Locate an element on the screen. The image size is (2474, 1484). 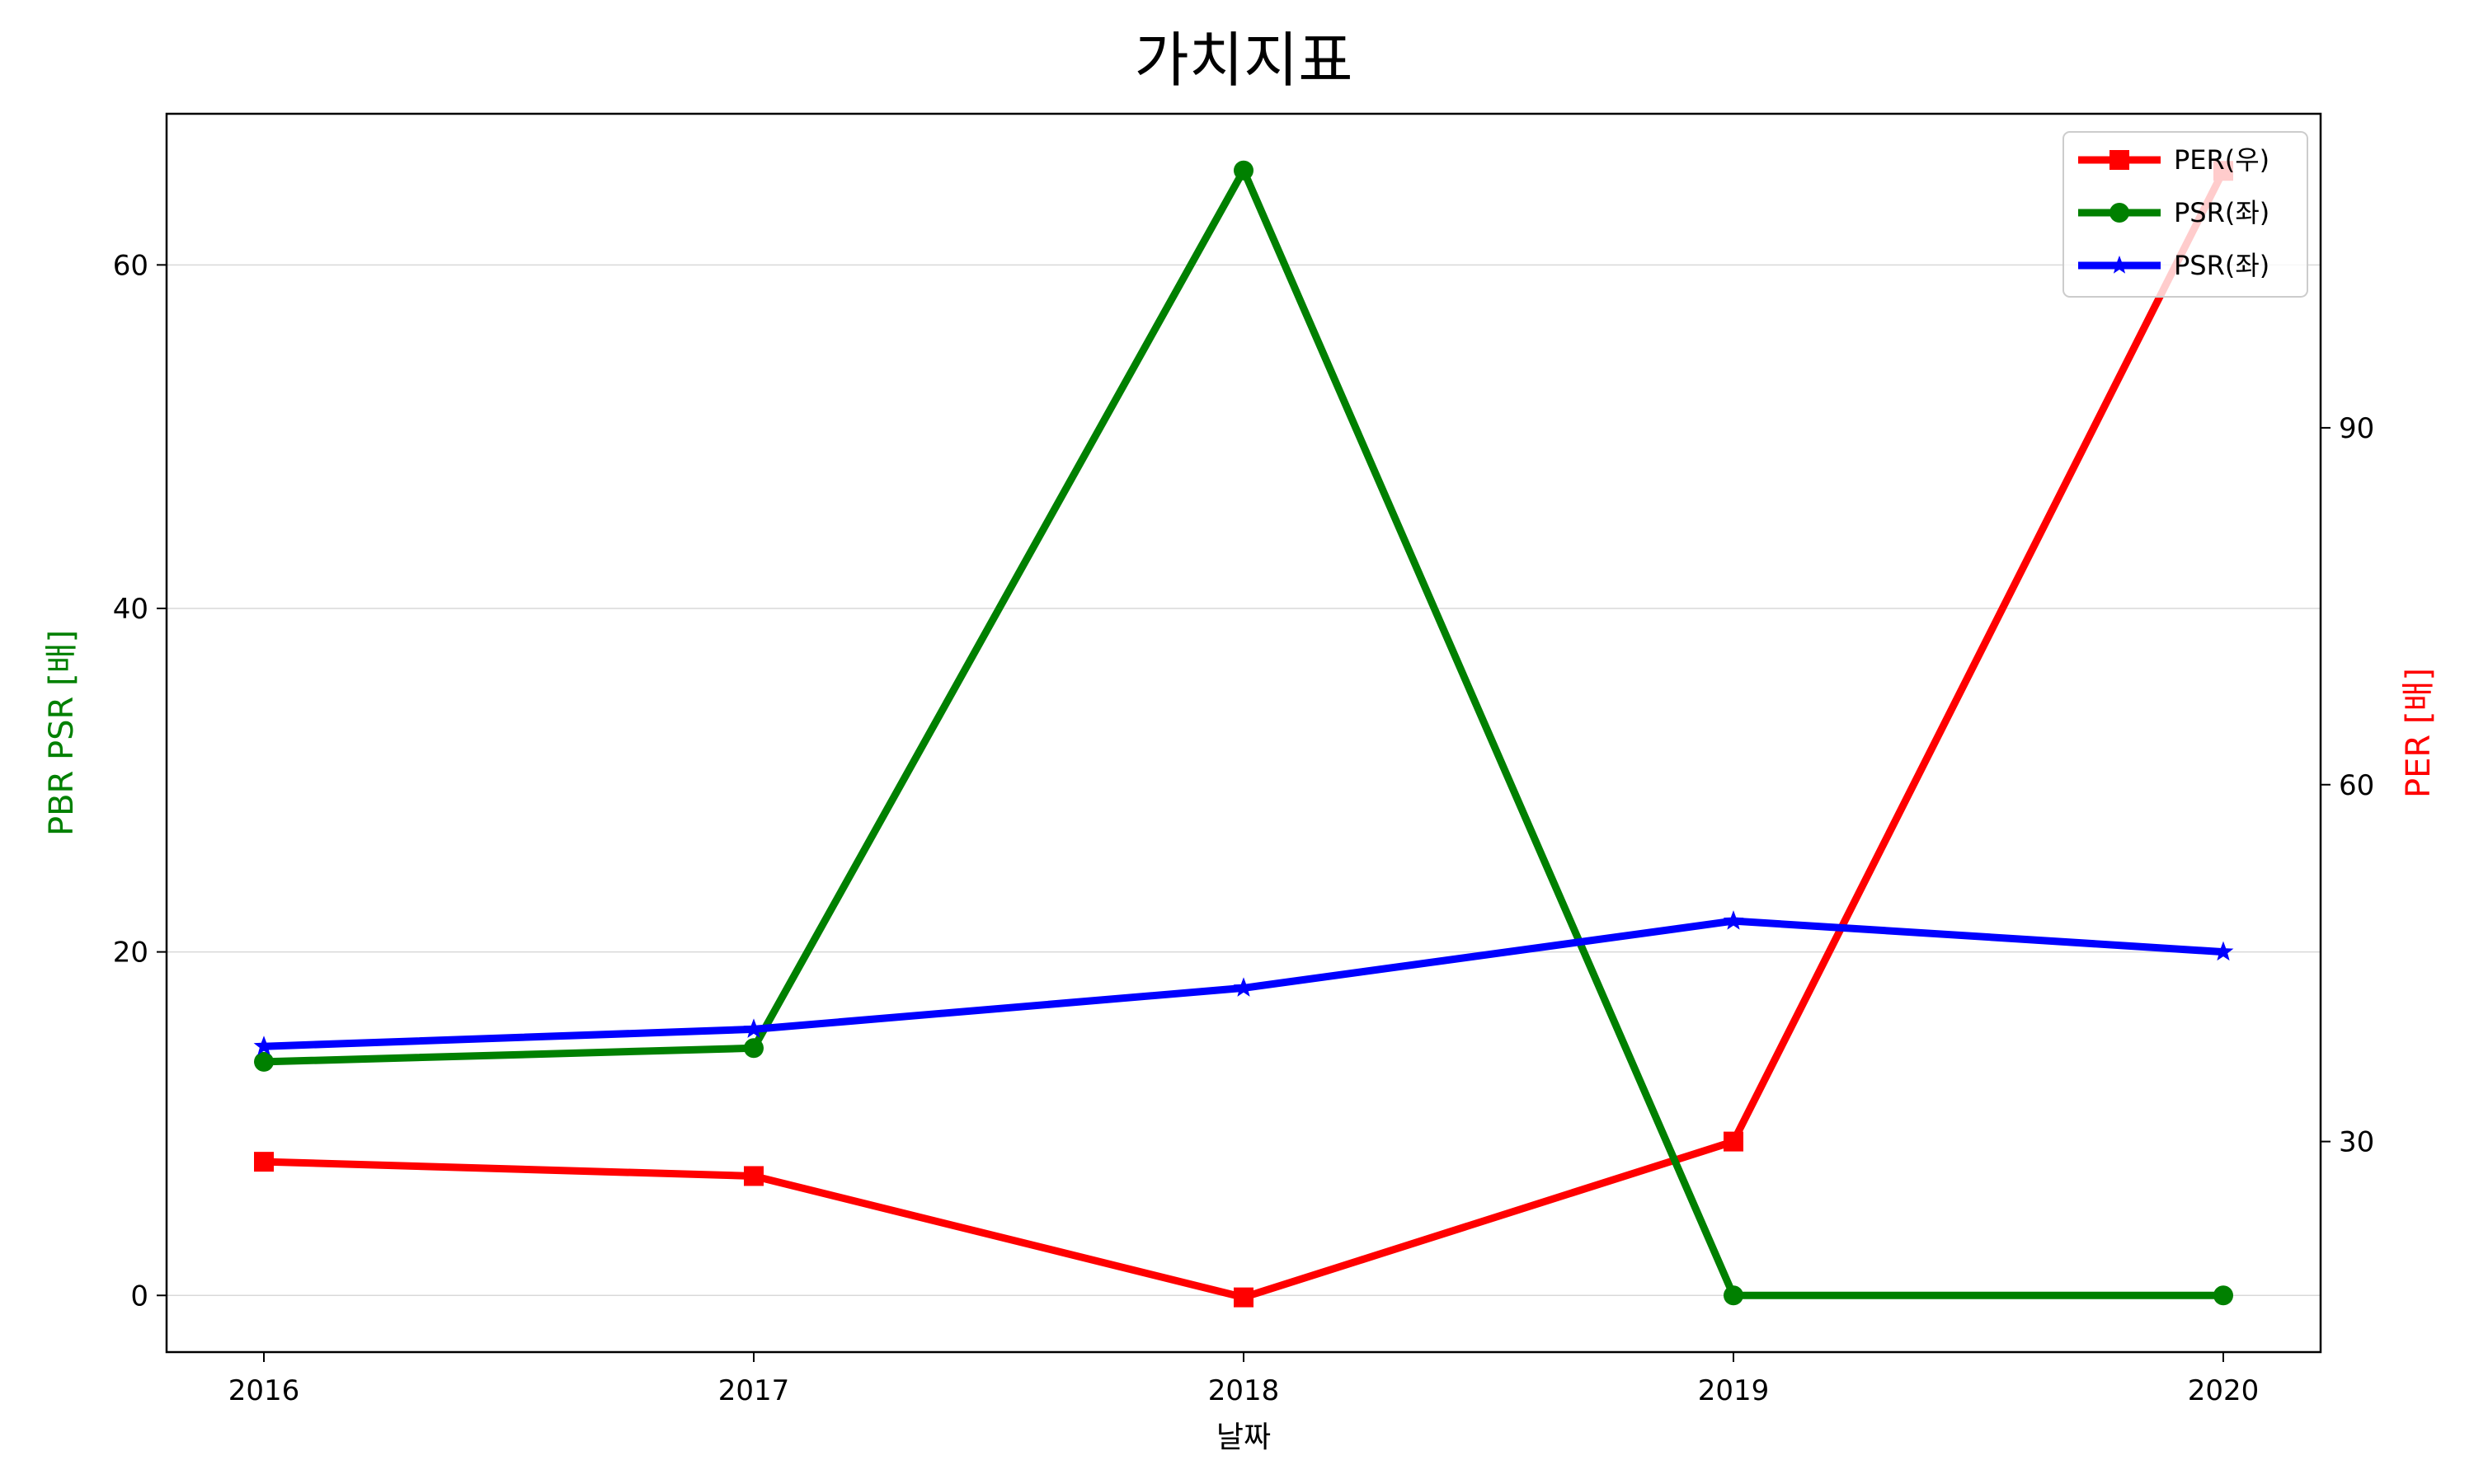
right-tick-label: 90 is located at coordinates (2356, 428).